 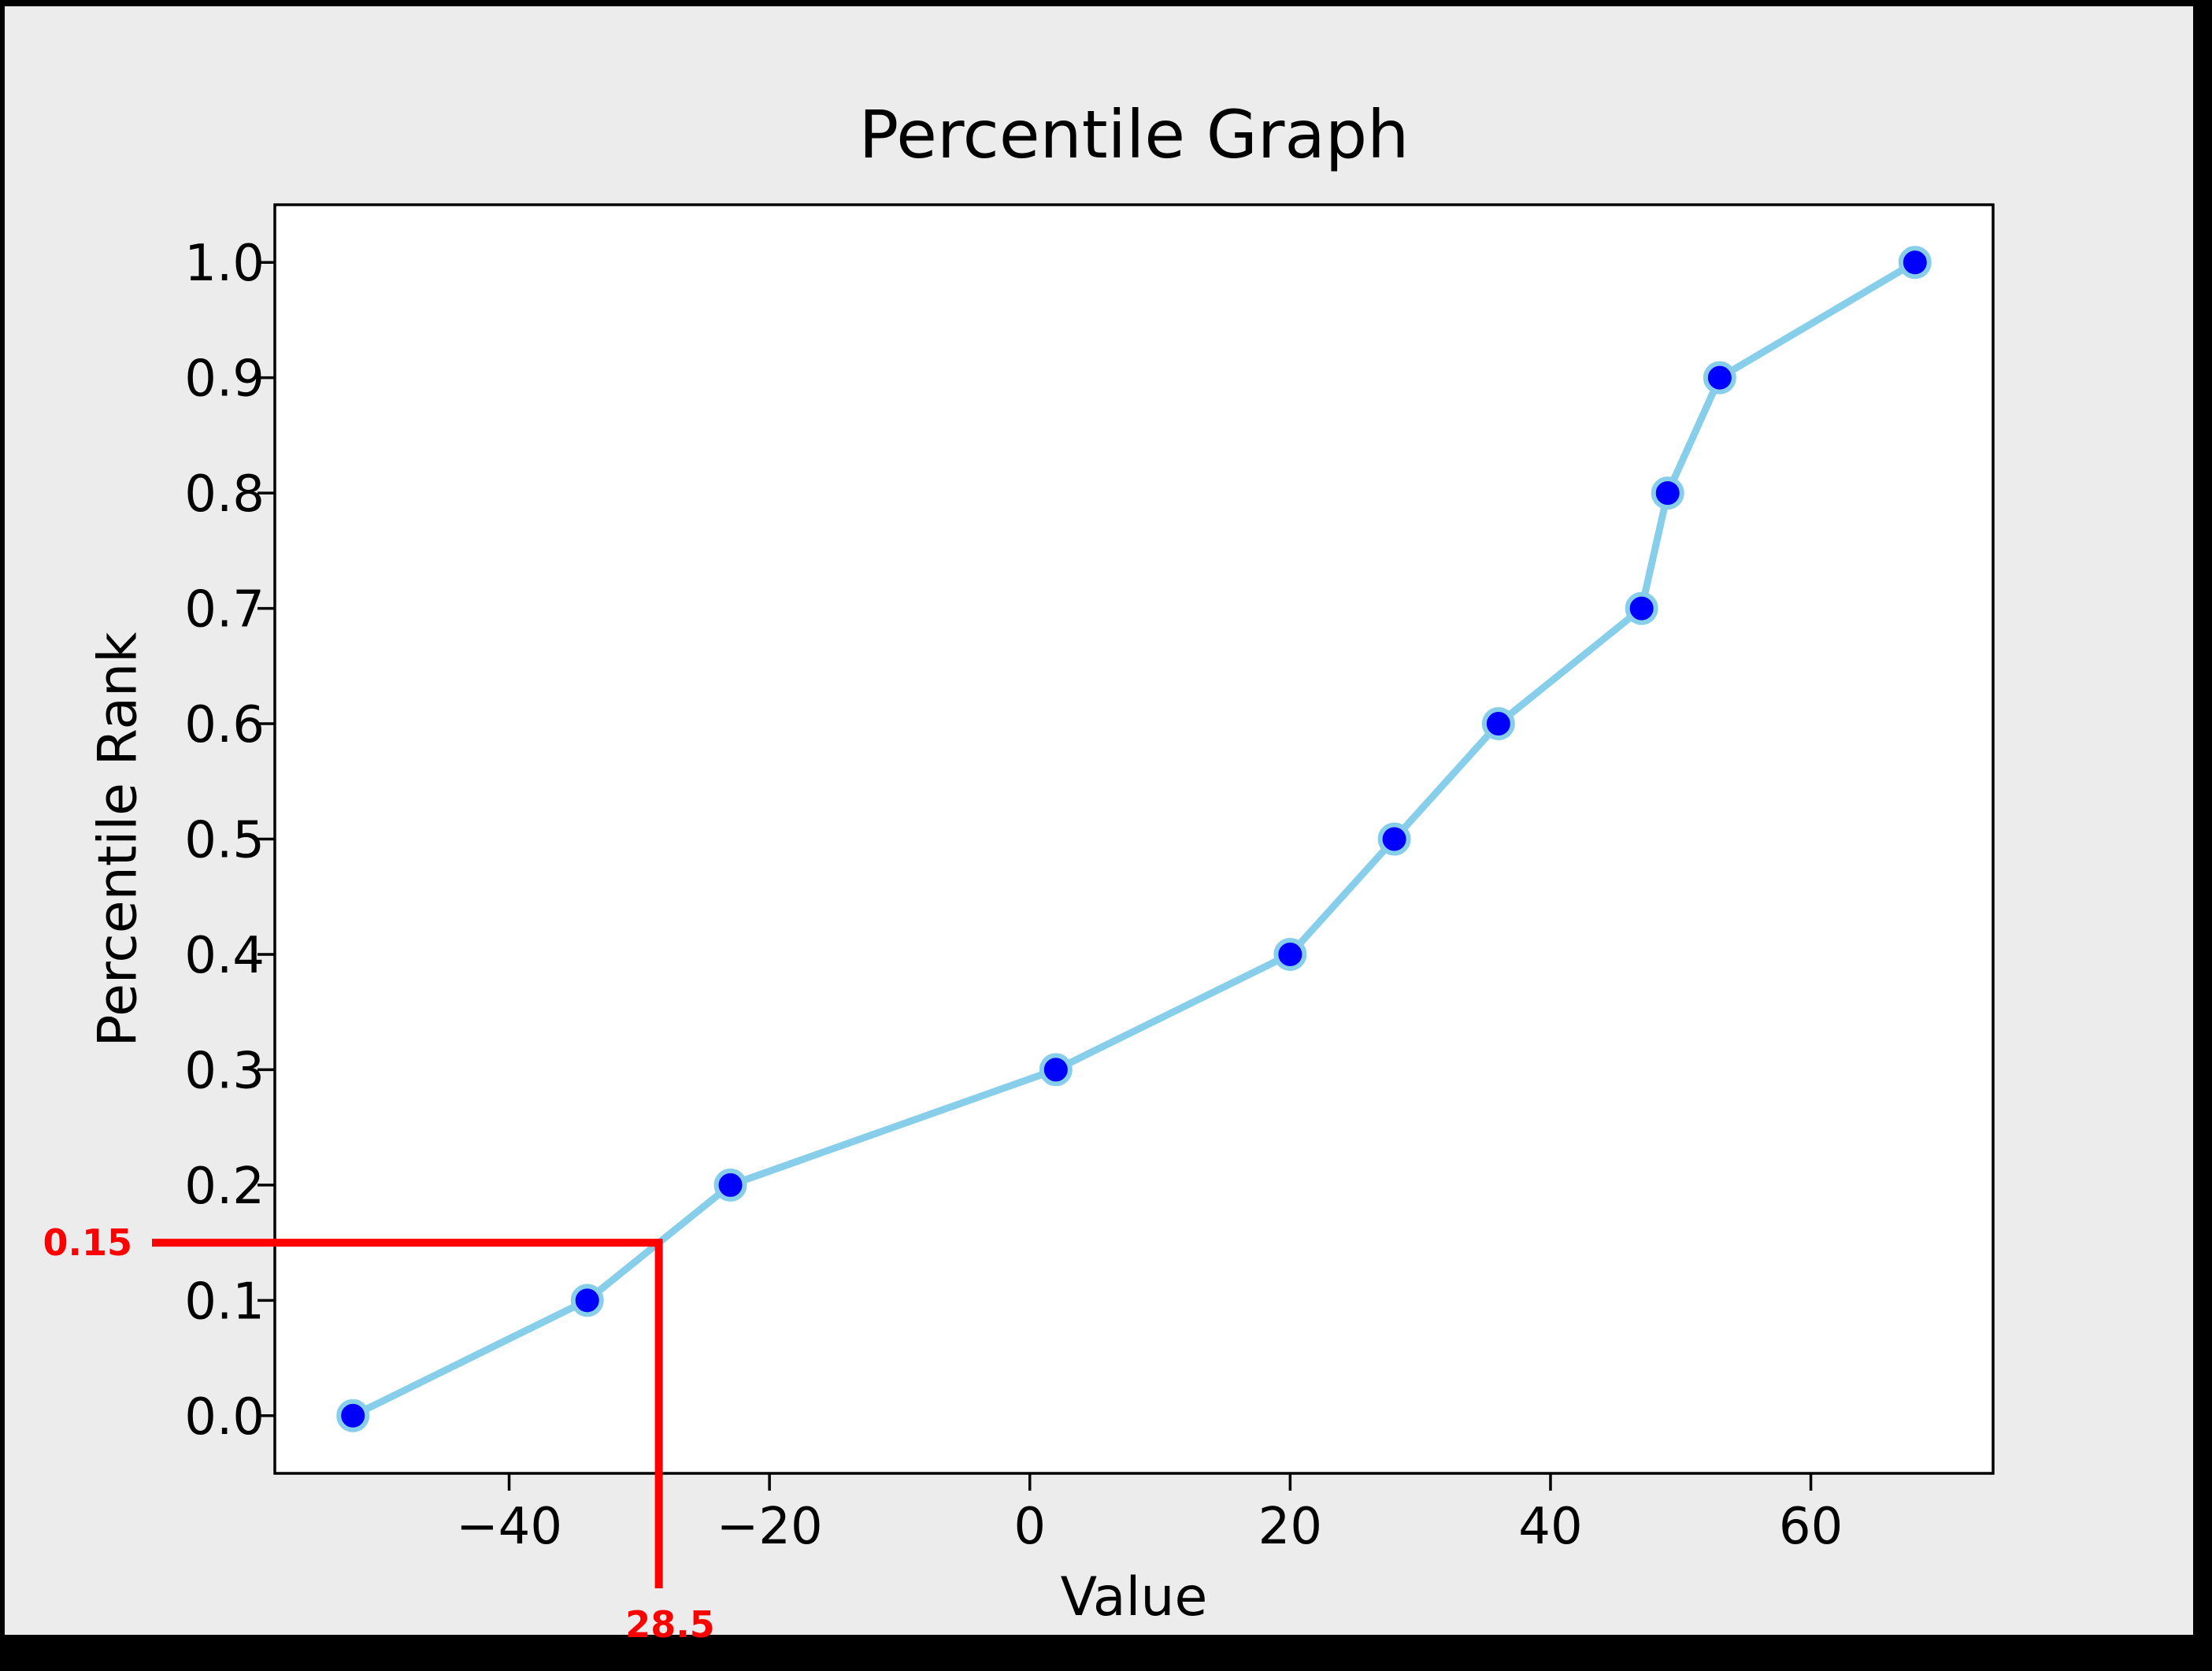 What do you see at coordinates (225, 1417) in the screenshot?
I see `y-tick-label: 0.0` at bounding box center [225, 1417].